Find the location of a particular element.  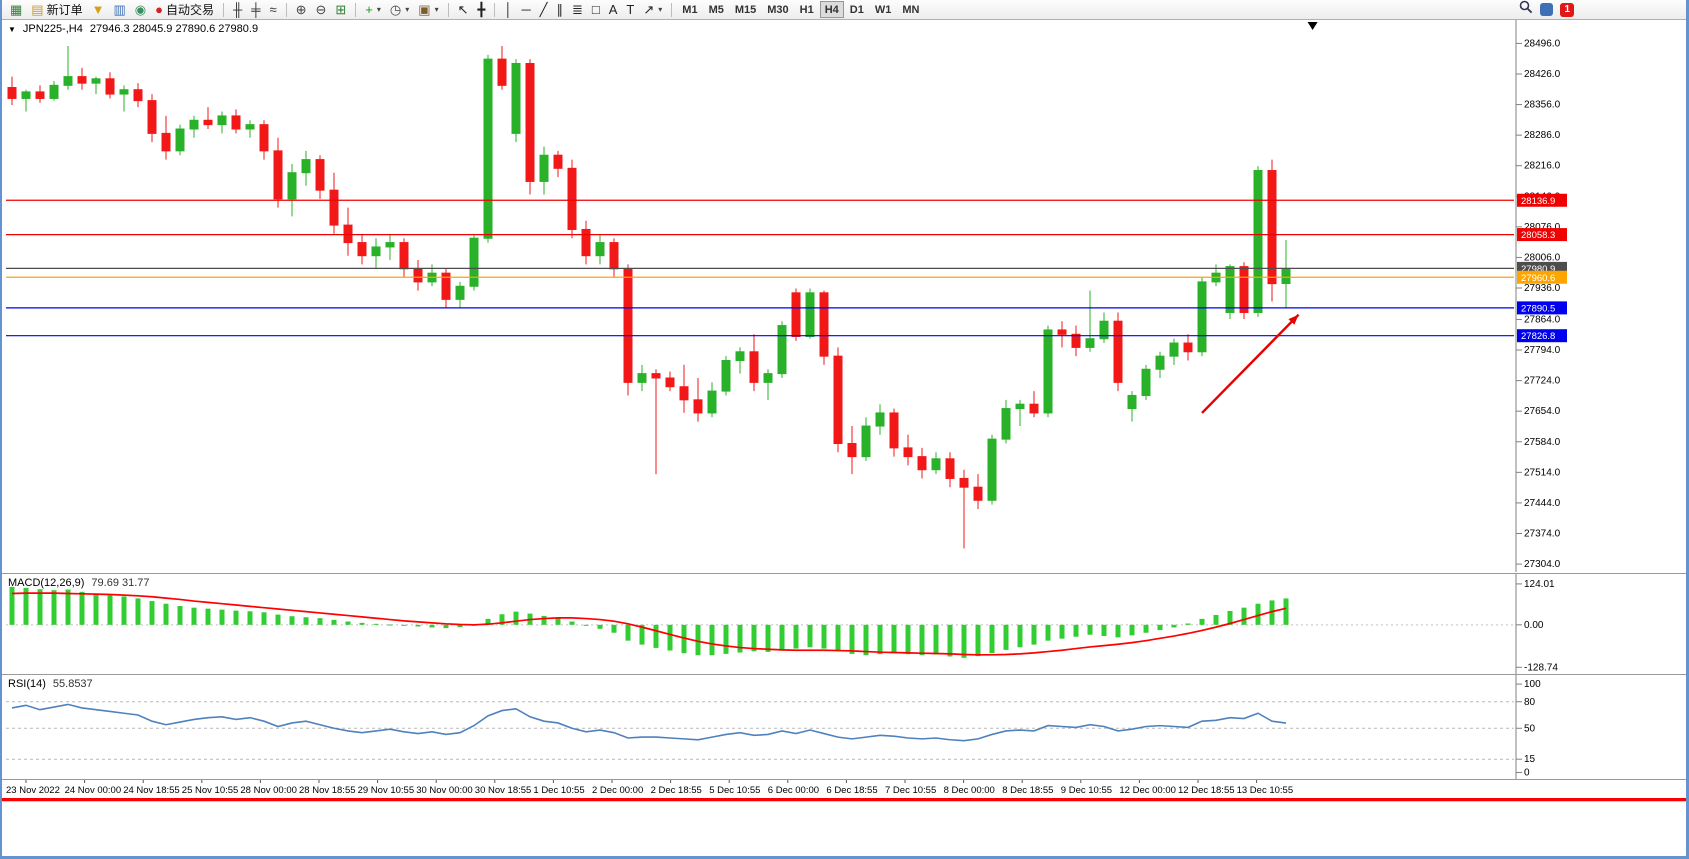

mobile-app-icon is located at coordinates (1547, 9).